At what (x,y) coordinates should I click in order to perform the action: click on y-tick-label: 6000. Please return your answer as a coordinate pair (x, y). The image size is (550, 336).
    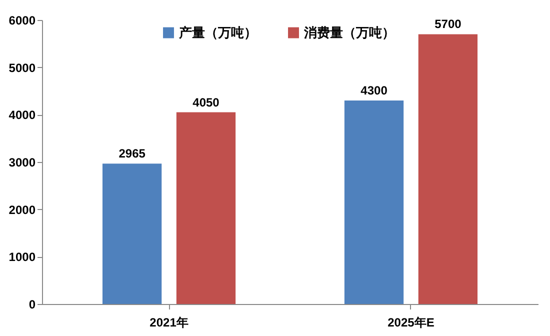
    Looking at the image, I should click on (22, 21).